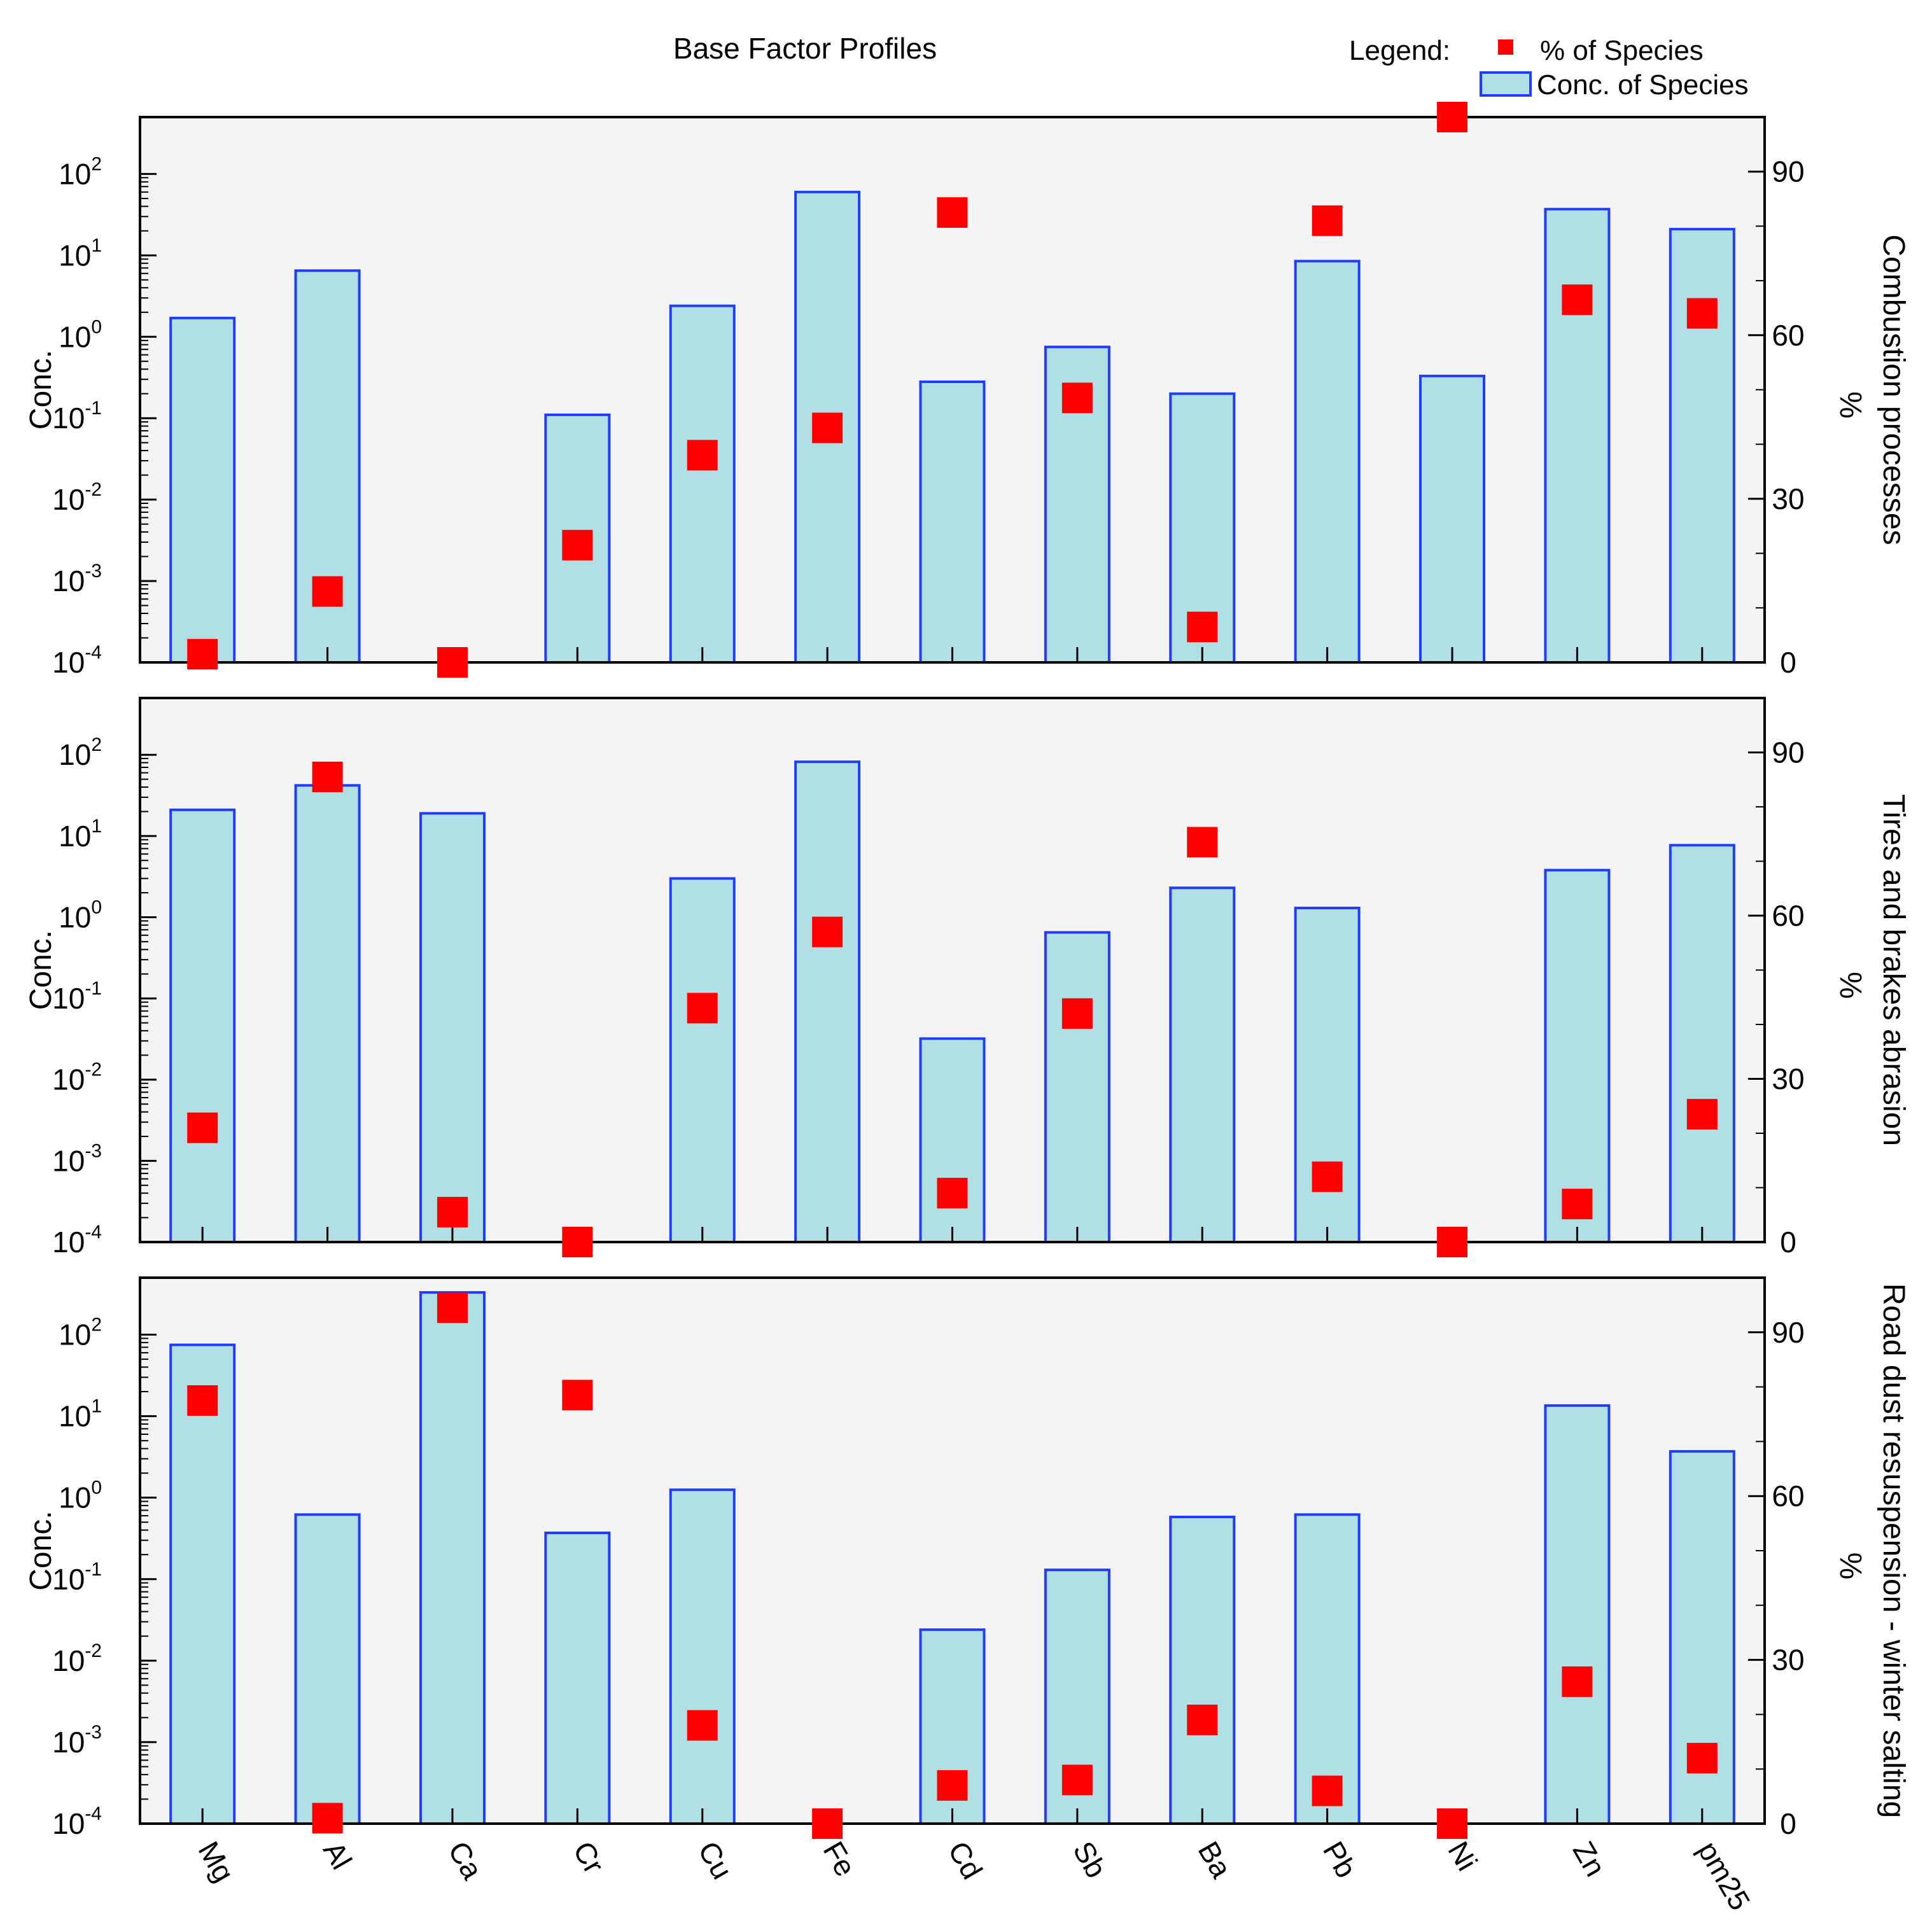 This screenshot has height=1921, width=1932. I want to click on x-tick-label-Cd: Cd, so click(965, 1860).